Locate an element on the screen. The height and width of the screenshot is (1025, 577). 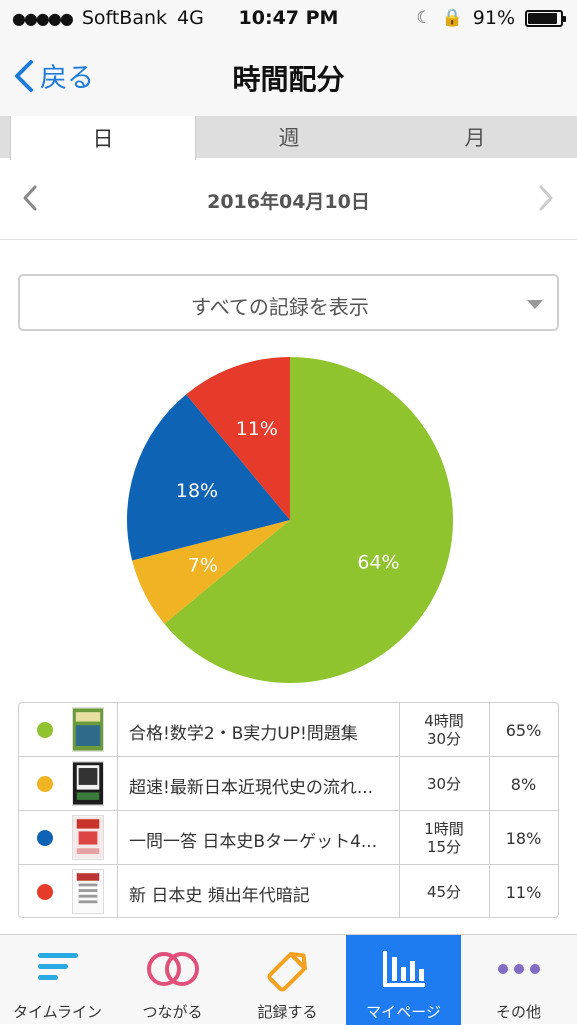
pie-slice-label: 7% is located at coordinates (203, 565).